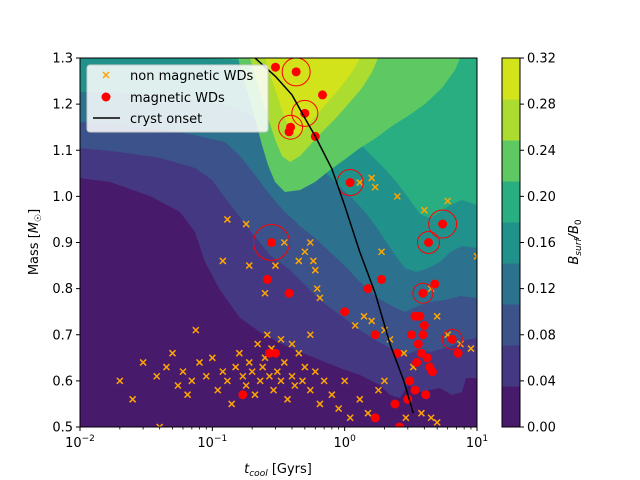 The height and width of the screenshot is (480, 640). What do you see at coordinates (541, 59) in the screenshot?
I see `colorbar-tick-label: 0.32` at bounding box center [541, 59].